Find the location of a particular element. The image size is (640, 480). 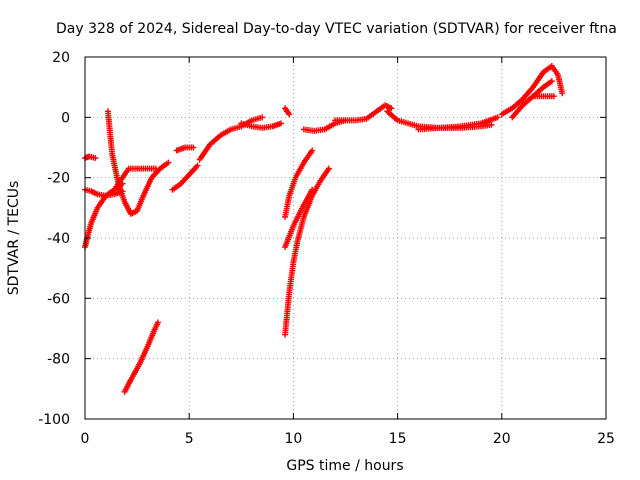

x-tick-label: 10 is located at coordinates (293, 439).